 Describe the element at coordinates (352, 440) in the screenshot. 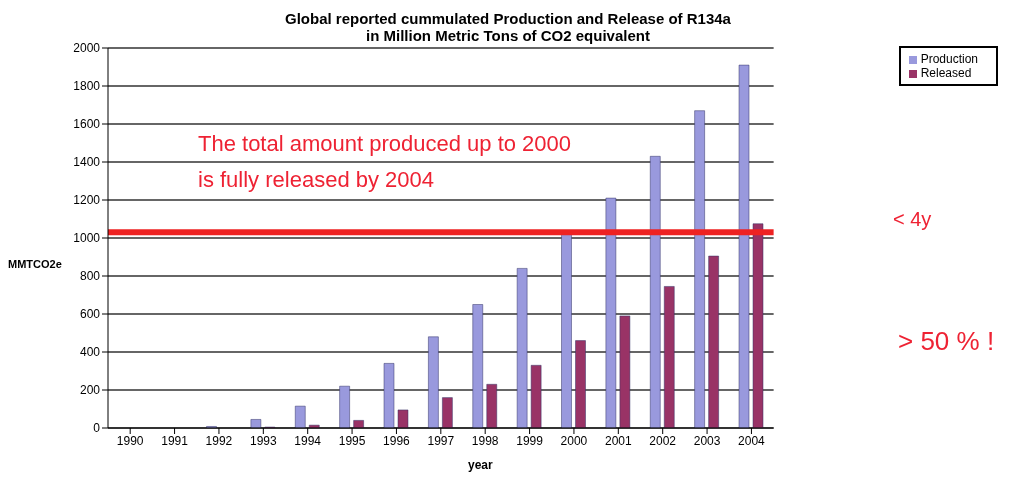

I see `x-tick-label: 1995` at that location.